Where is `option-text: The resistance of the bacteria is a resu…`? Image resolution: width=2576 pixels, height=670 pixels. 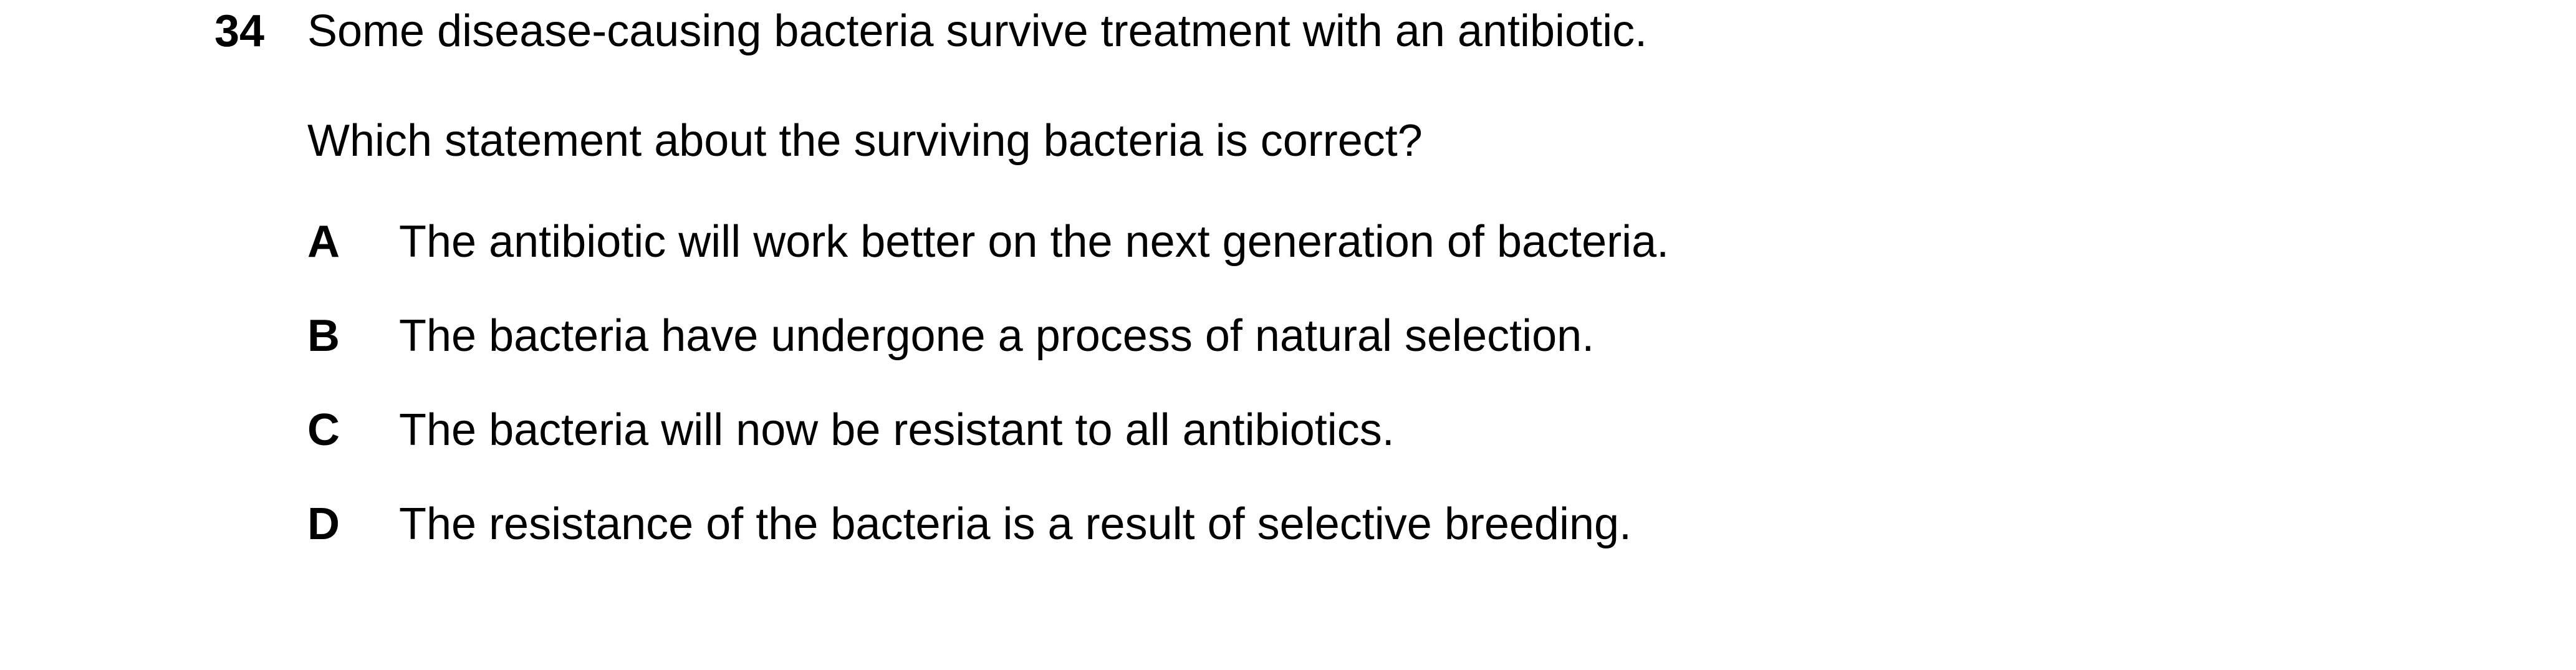
option-text: The resistance of the bacteria is a resu… is located at coordinates (1015, 524).